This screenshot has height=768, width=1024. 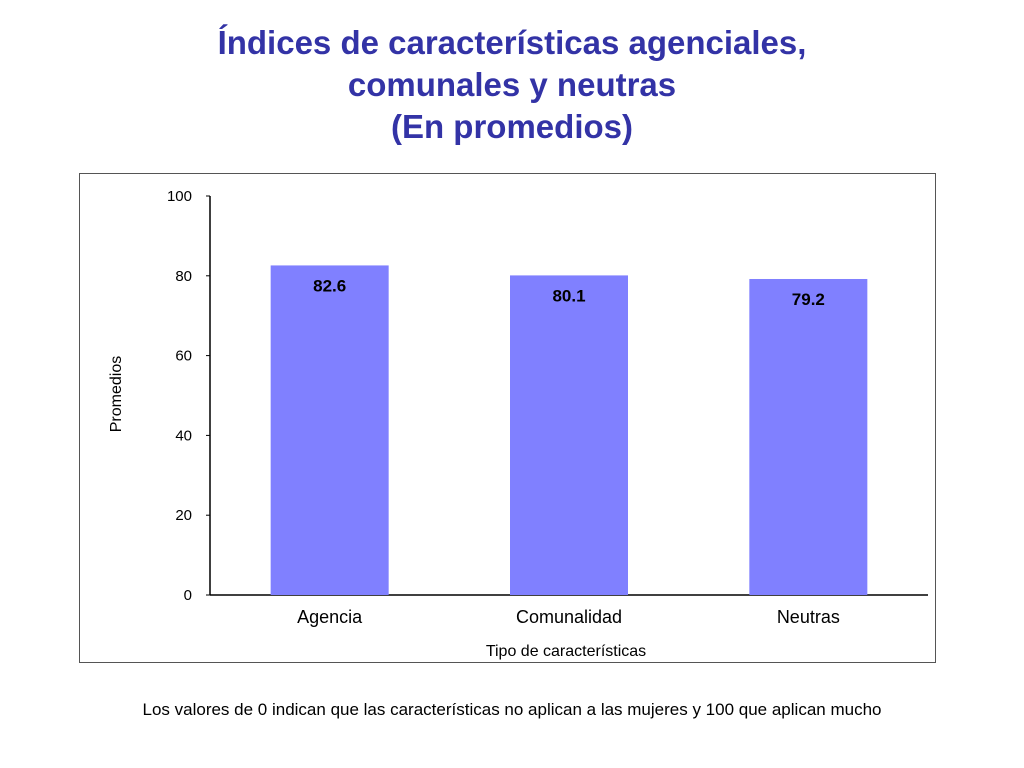 I want to click on y-tick-label: 60, so click(x=183, y=356).